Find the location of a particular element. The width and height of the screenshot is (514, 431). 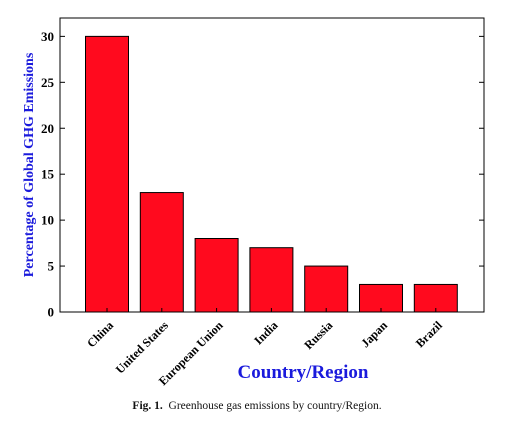

y-tick-label: 30 is located at coordinates (47, 36).